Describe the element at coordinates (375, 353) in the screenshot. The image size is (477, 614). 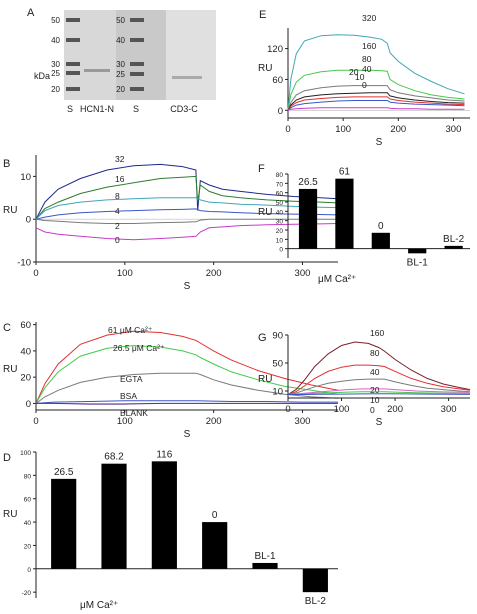
I see `series-label: 80` at that location.